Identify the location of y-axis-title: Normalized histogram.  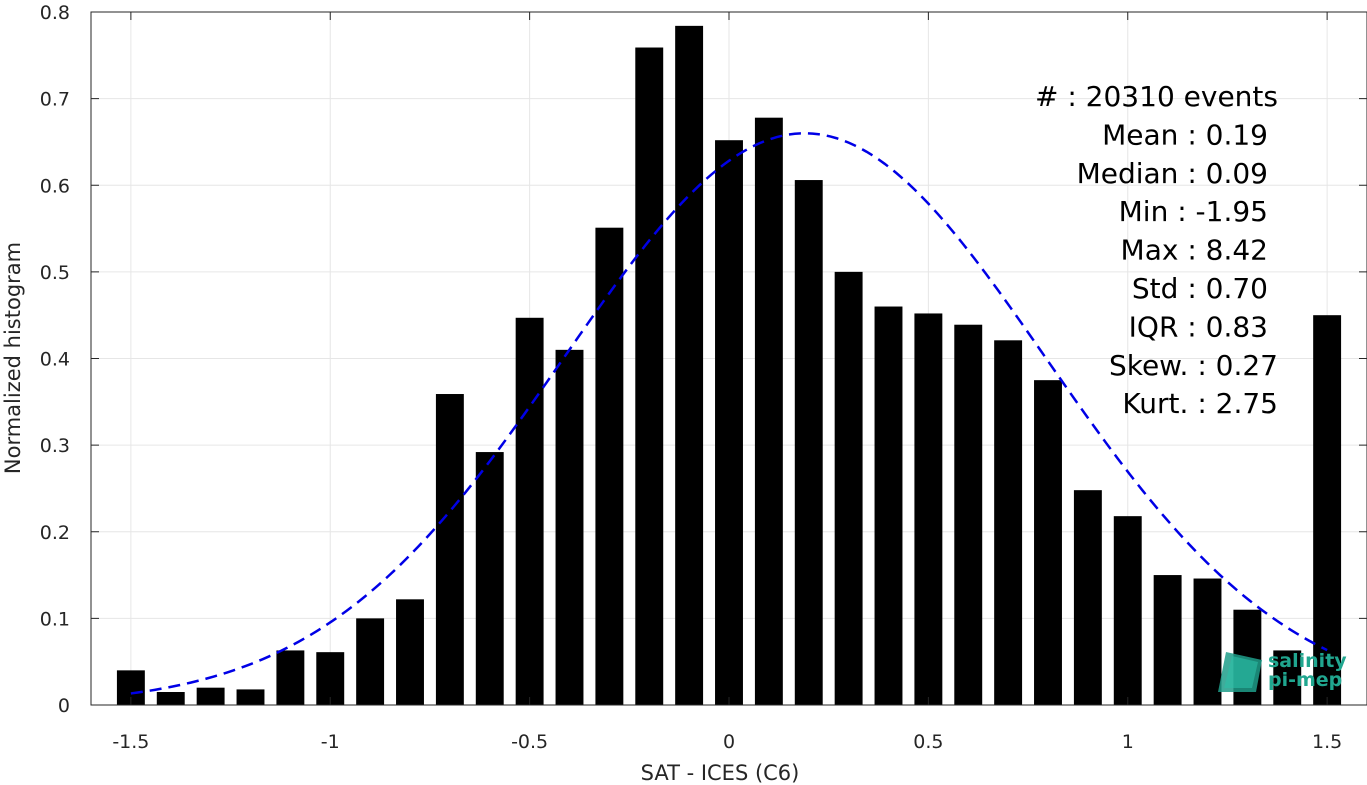
(13, 358).